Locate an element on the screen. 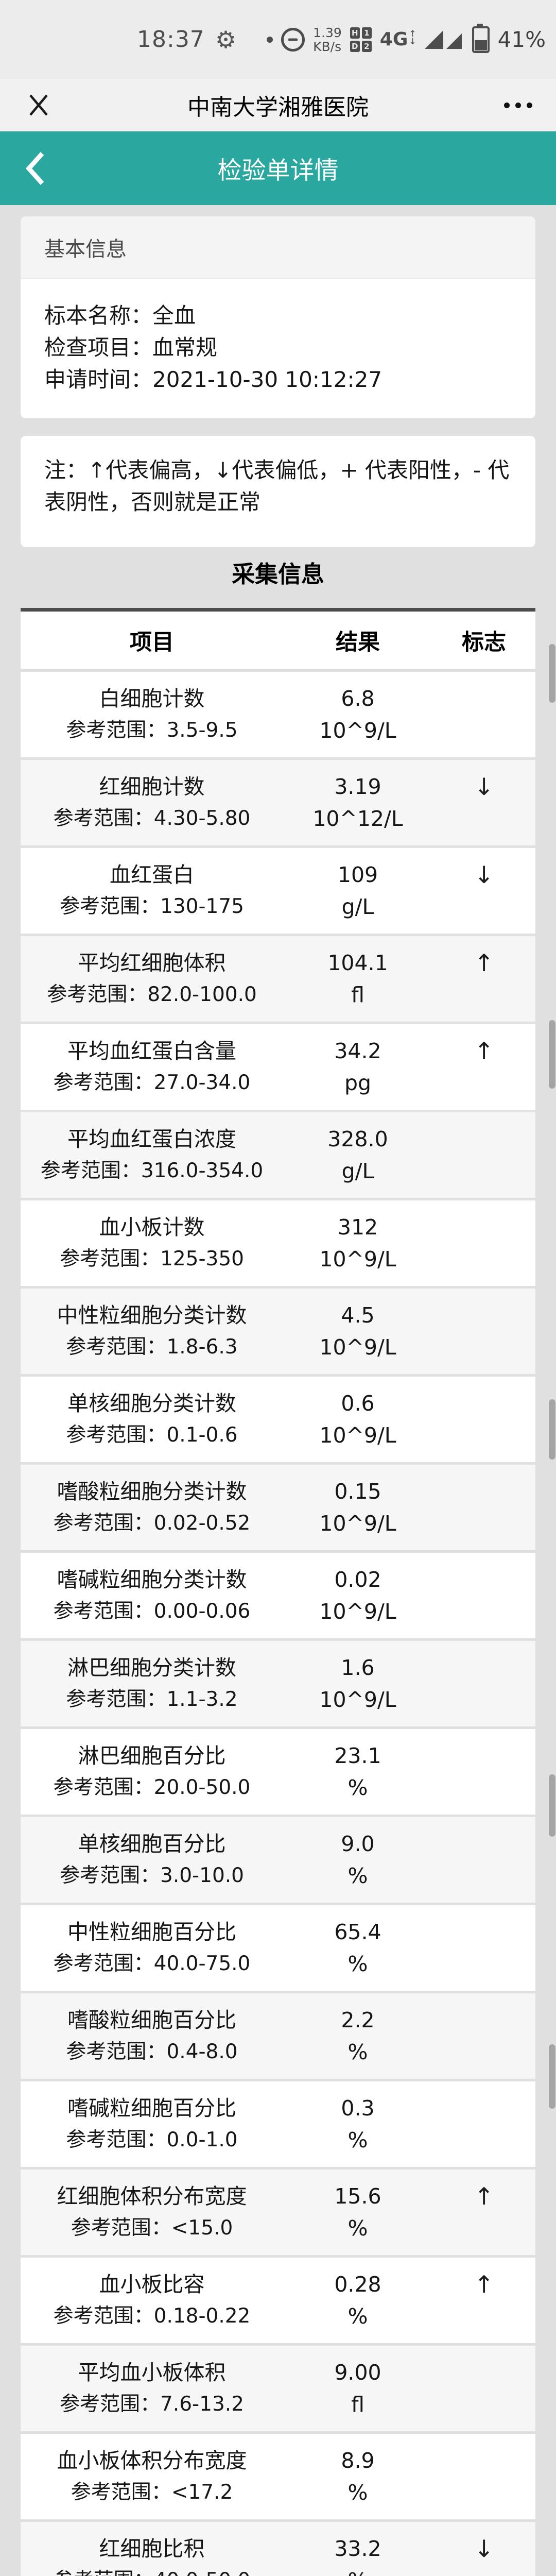  result-value: 23.1 is located at coordinates (357, 1755).